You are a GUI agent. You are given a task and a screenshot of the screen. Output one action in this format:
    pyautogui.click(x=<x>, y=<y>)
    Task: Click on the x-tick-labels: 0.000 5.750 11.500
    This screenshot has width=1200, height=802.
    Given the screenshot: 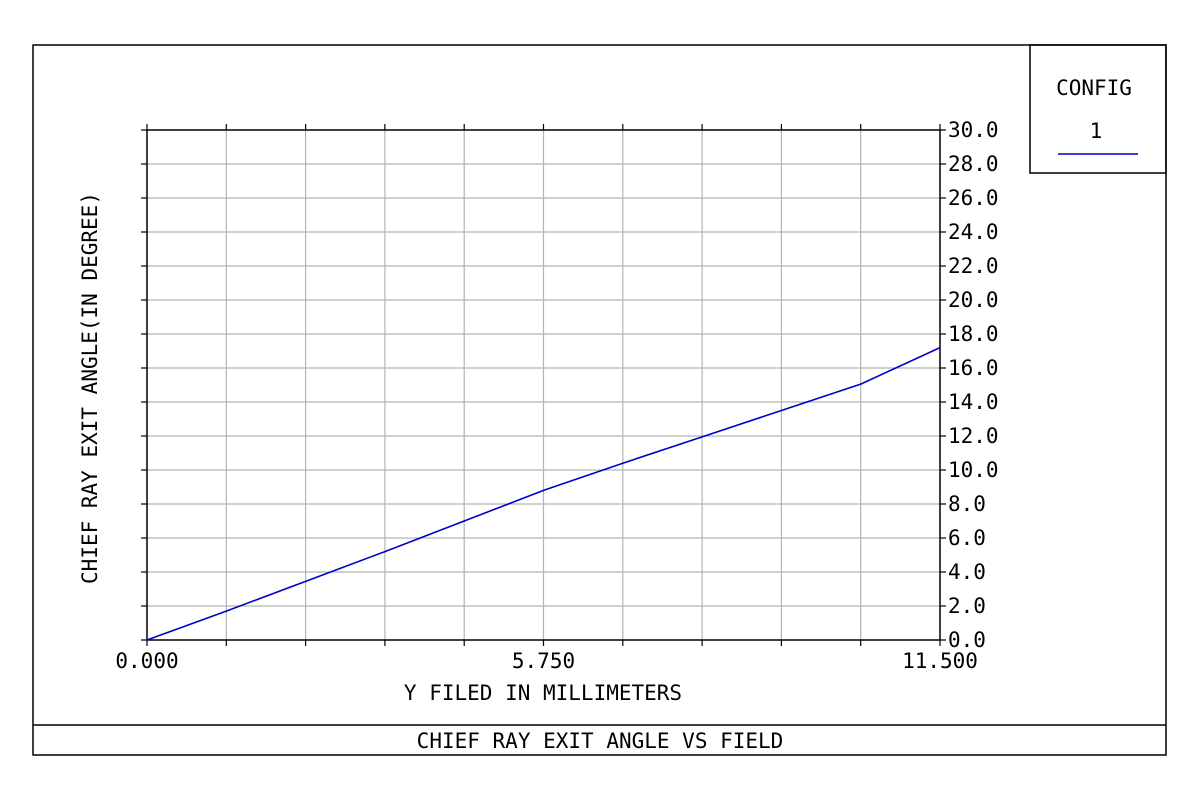 What is the action you would take?
    pyautogui.click(x=546, y=661)
    